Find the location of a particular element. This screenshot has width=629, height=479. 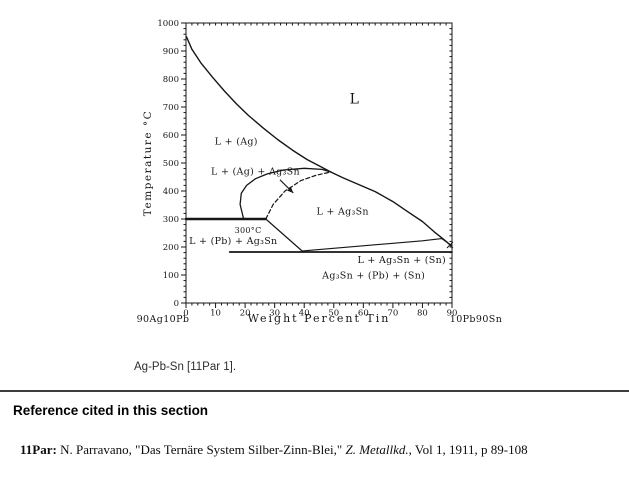

annotations is located at coordinates (366, 214).